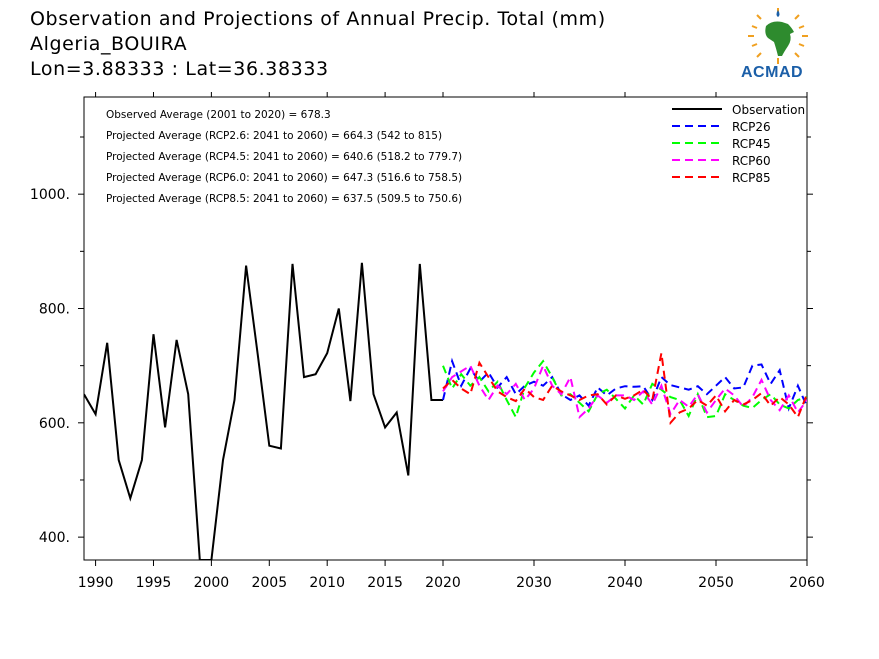 The image size is (879, 659). What do you see at coordinates (179, 69) in the screenshot?
I see `location-coordinates: Lon=3.88333 : Lat=36.38333` at bounding box center [179, 69].